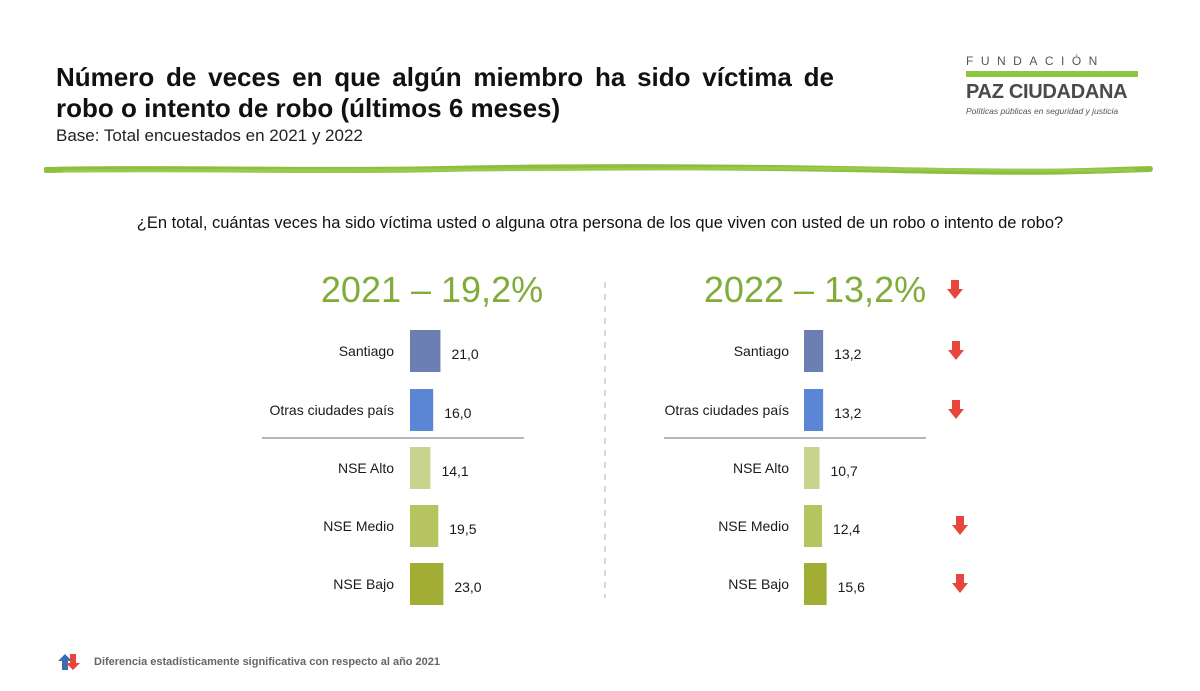  I want to click on logo-name: PAZ CIUDADANA, so click(1047, 92).